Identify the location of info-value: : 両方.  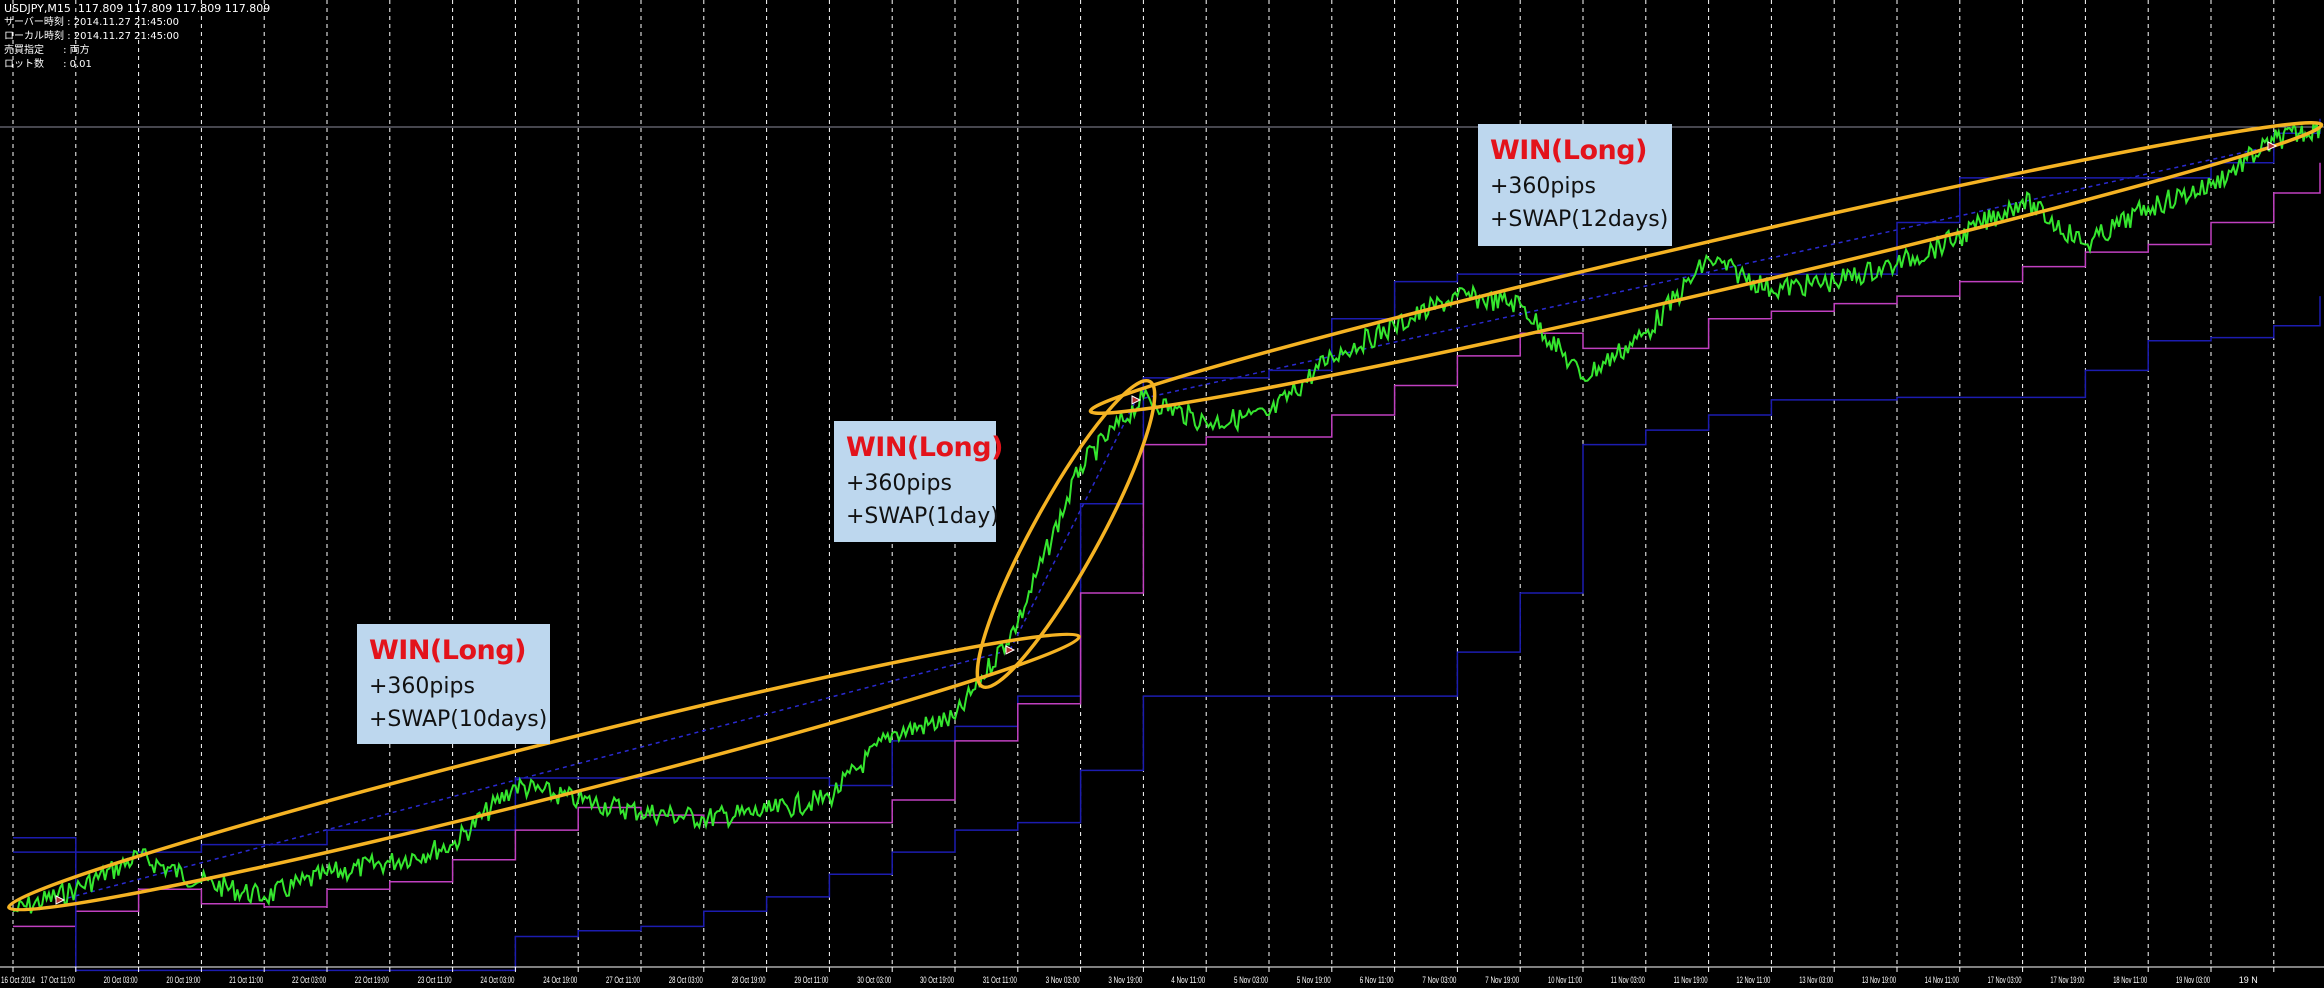
(76, 50).